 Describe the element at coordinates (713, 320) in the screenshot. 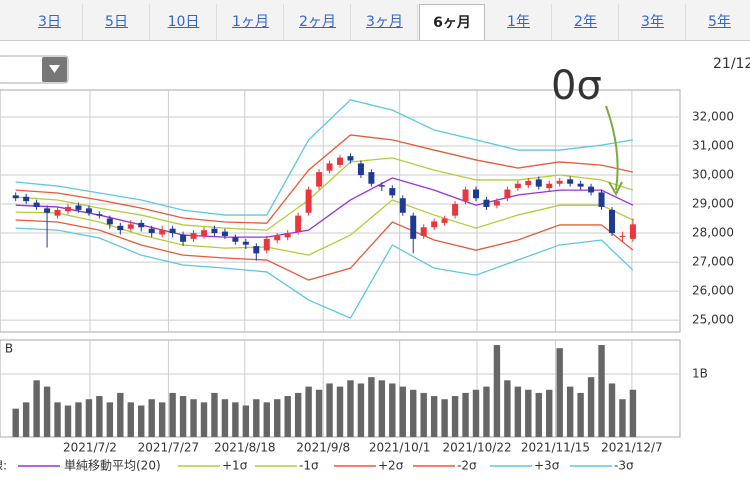

I see `y-tick-label: 25,000` at that location.